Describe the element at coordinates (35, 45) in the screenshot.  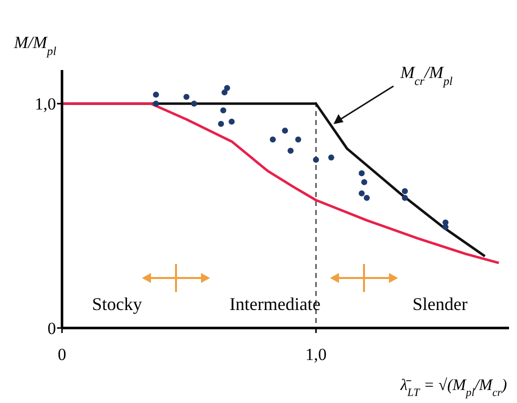
I see `y-axis-title: M/M$_{pl}$` at that location.